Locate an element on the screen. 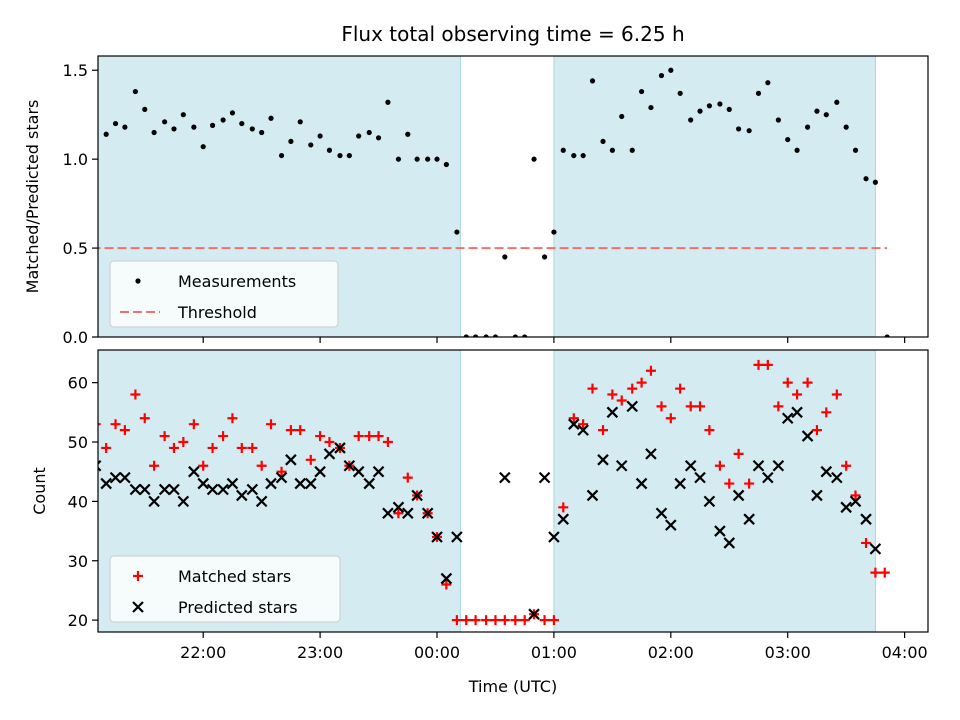  legend-label: Predicted stars is located at coordinates (238, 607).